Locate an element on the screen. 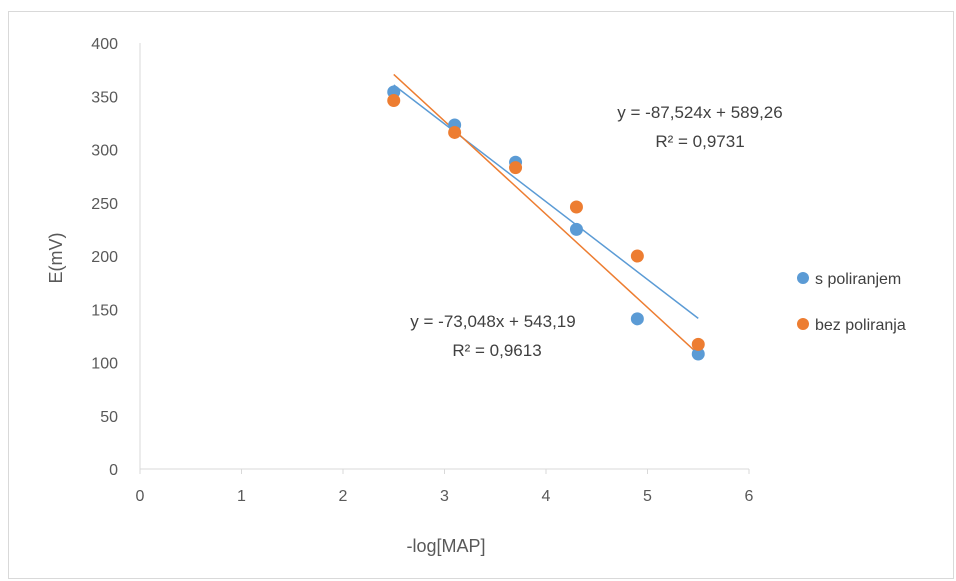 The image size is (956, 581). equation-bez-poliranja: y = -87,524x + 589,26 is located at coordinates (699, 112).